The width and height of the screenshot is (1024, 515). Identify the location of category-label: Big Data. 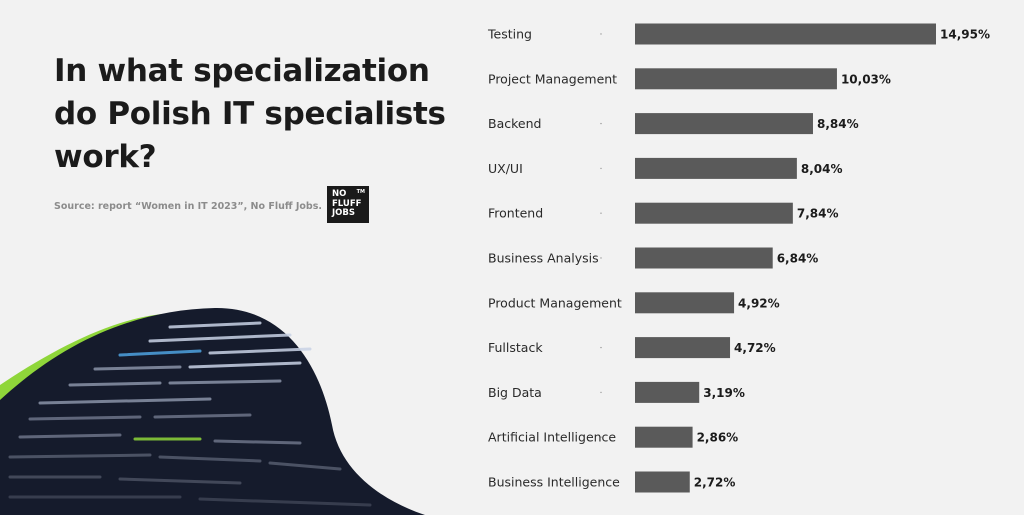
(515, 392).